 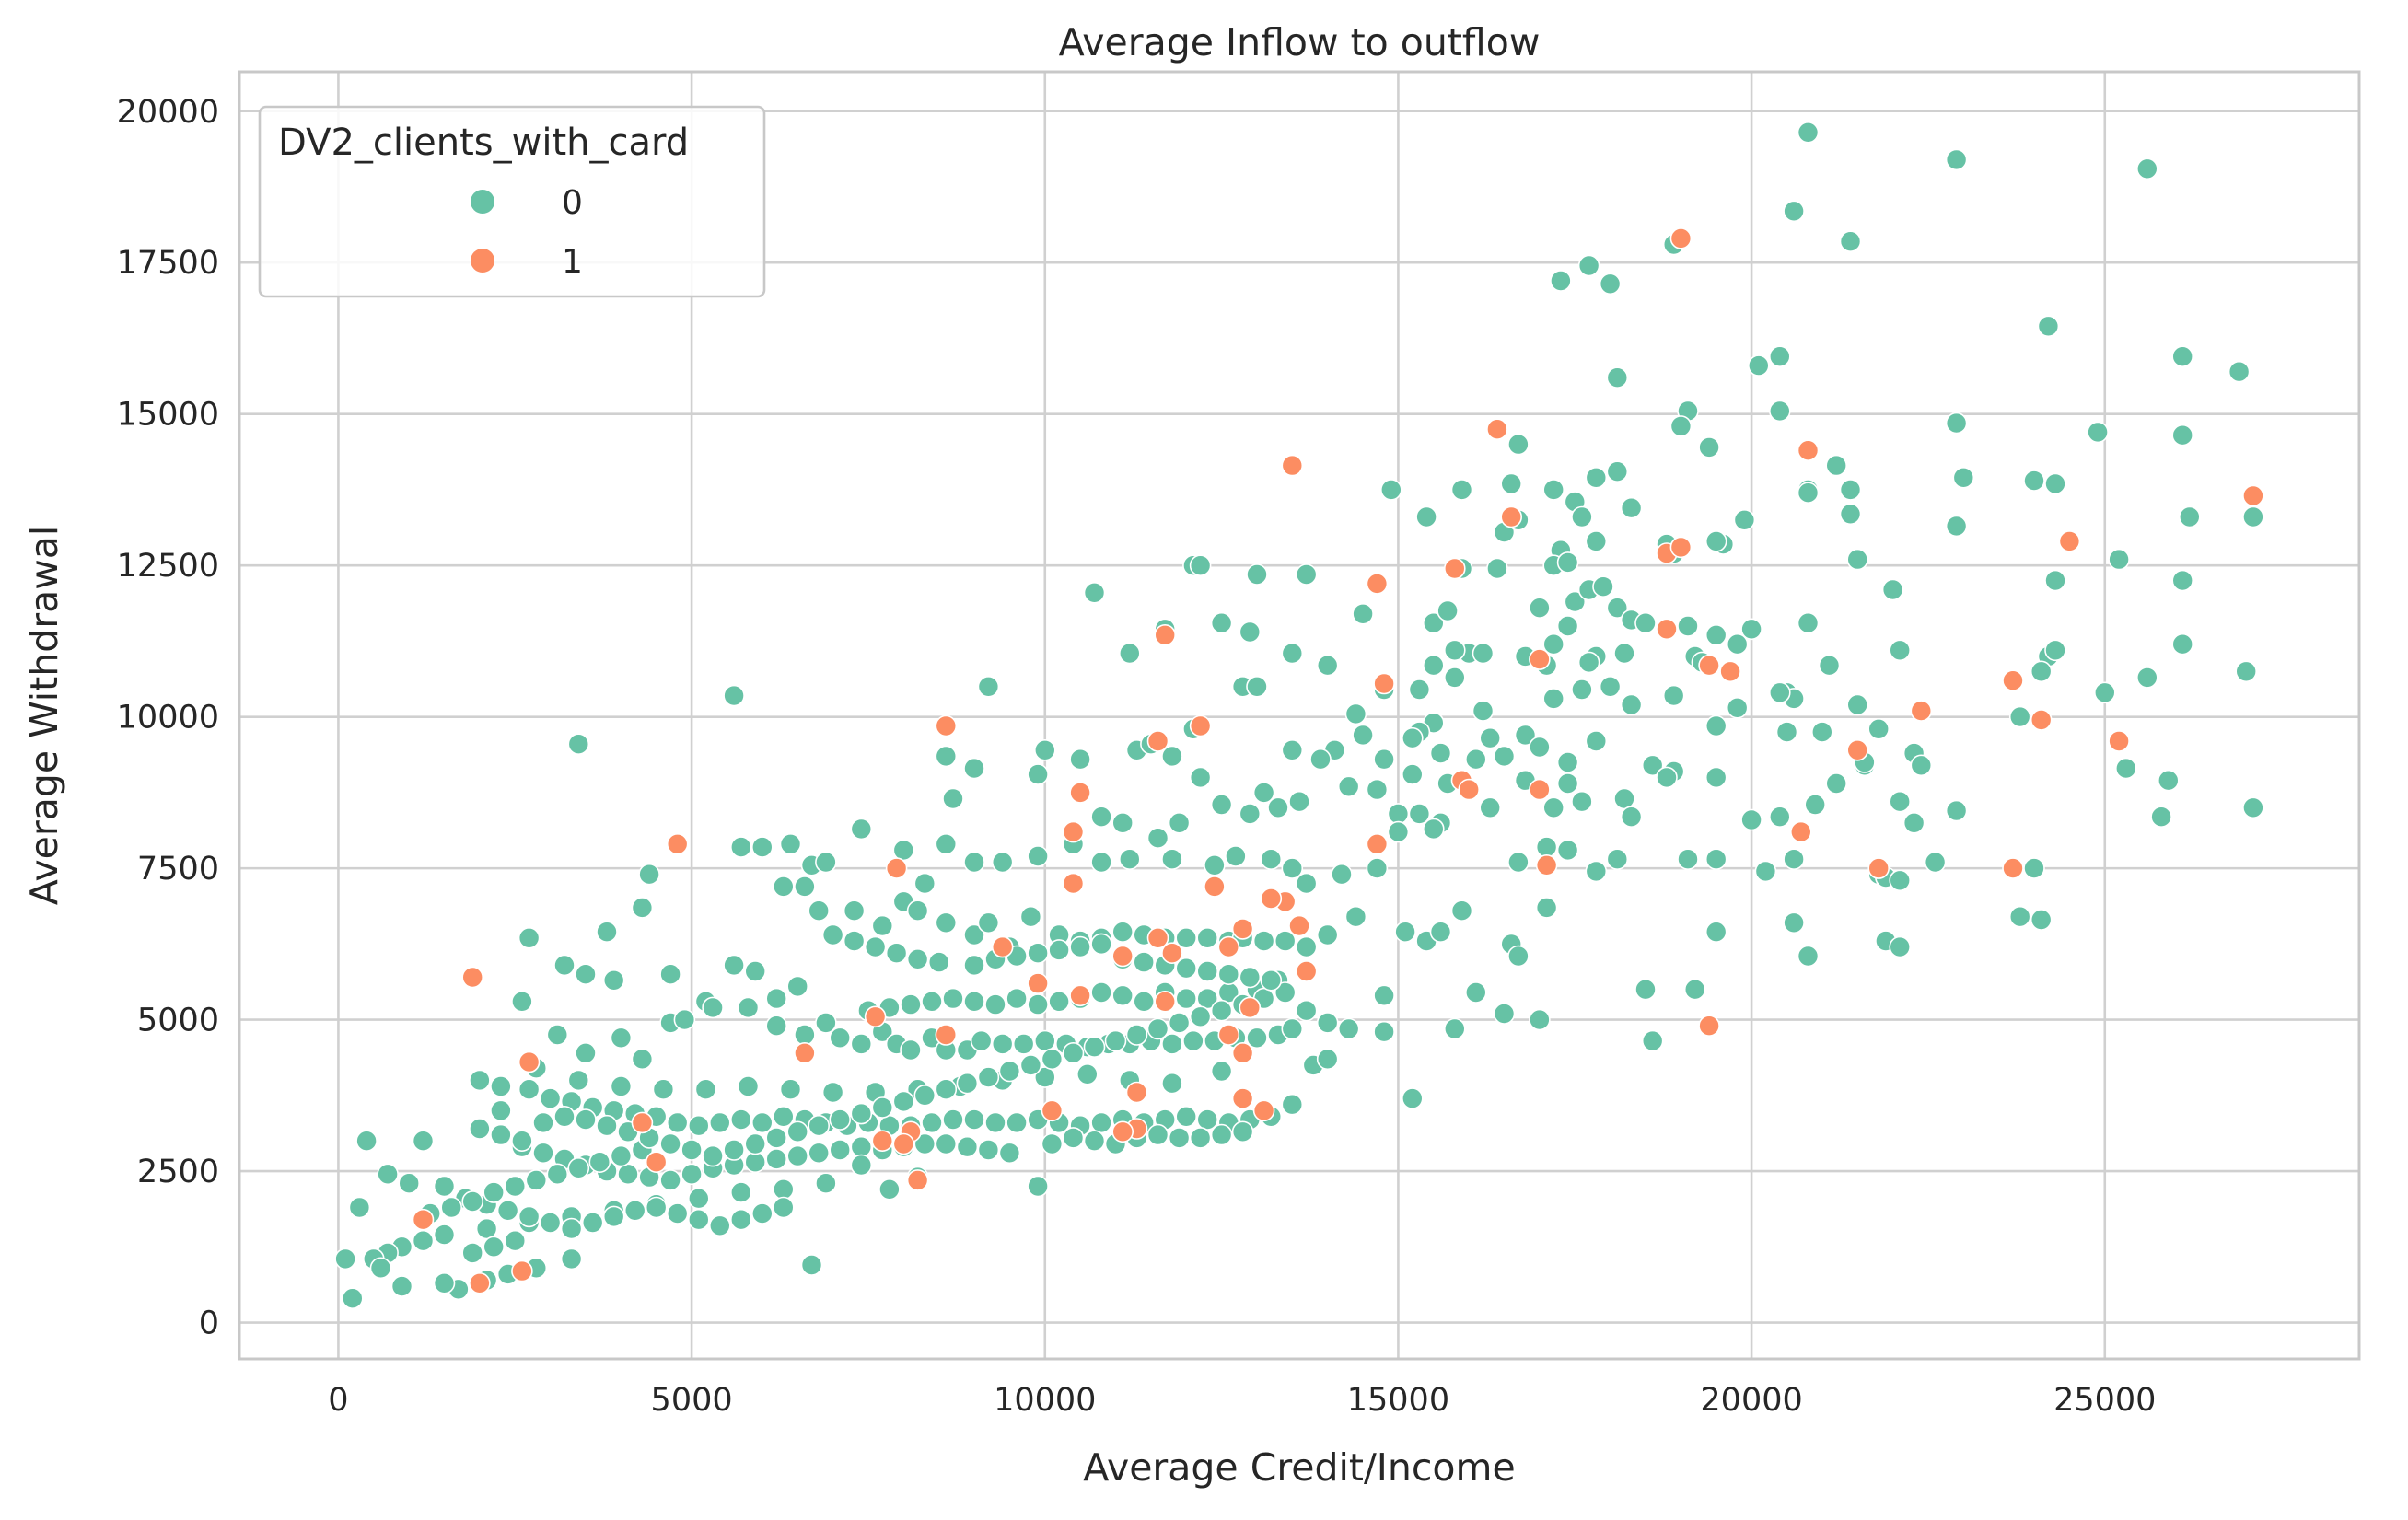 What do you see at coordinates (168, 415) in the screenshot?
I see `y-tick-label: 15000` at bounding box center [168, 415].